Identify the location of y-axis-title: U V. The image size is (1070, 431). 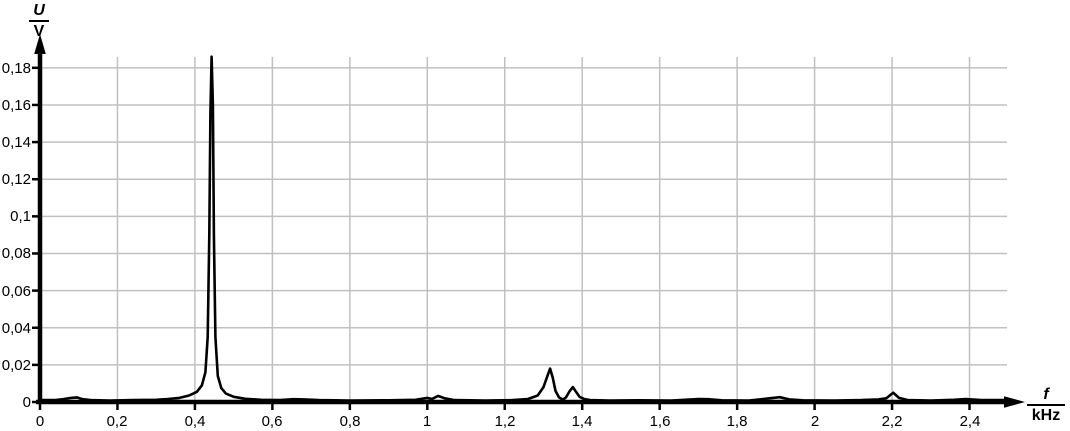
(39, 21).